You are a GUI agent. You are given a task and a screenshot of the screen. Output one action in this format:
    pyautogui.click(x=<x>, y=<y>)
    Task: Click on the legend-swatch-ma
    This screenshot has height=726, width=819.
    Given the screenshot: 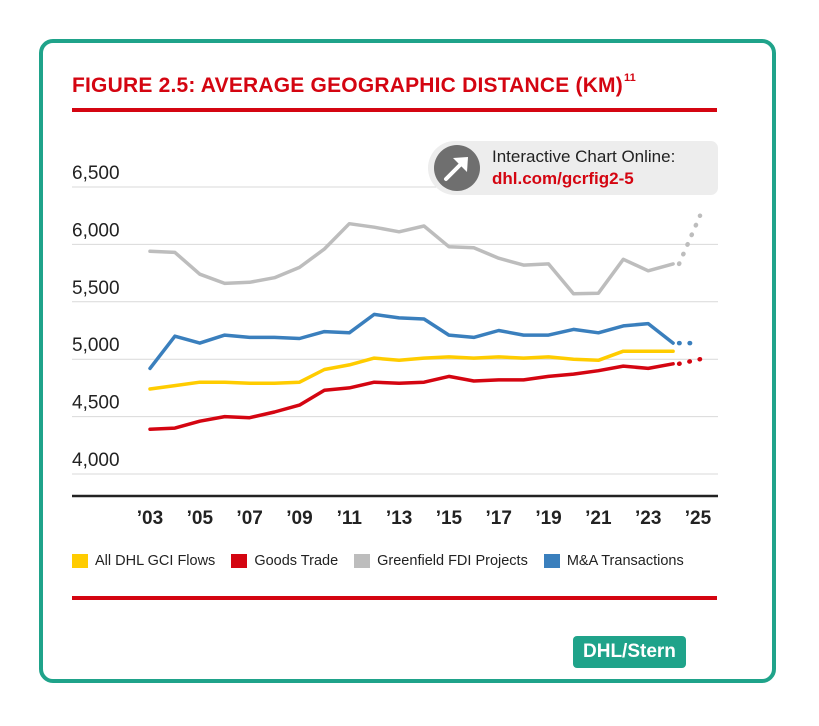 What is the action you would take?
    pyautogui.click(x=551, y=561)
    